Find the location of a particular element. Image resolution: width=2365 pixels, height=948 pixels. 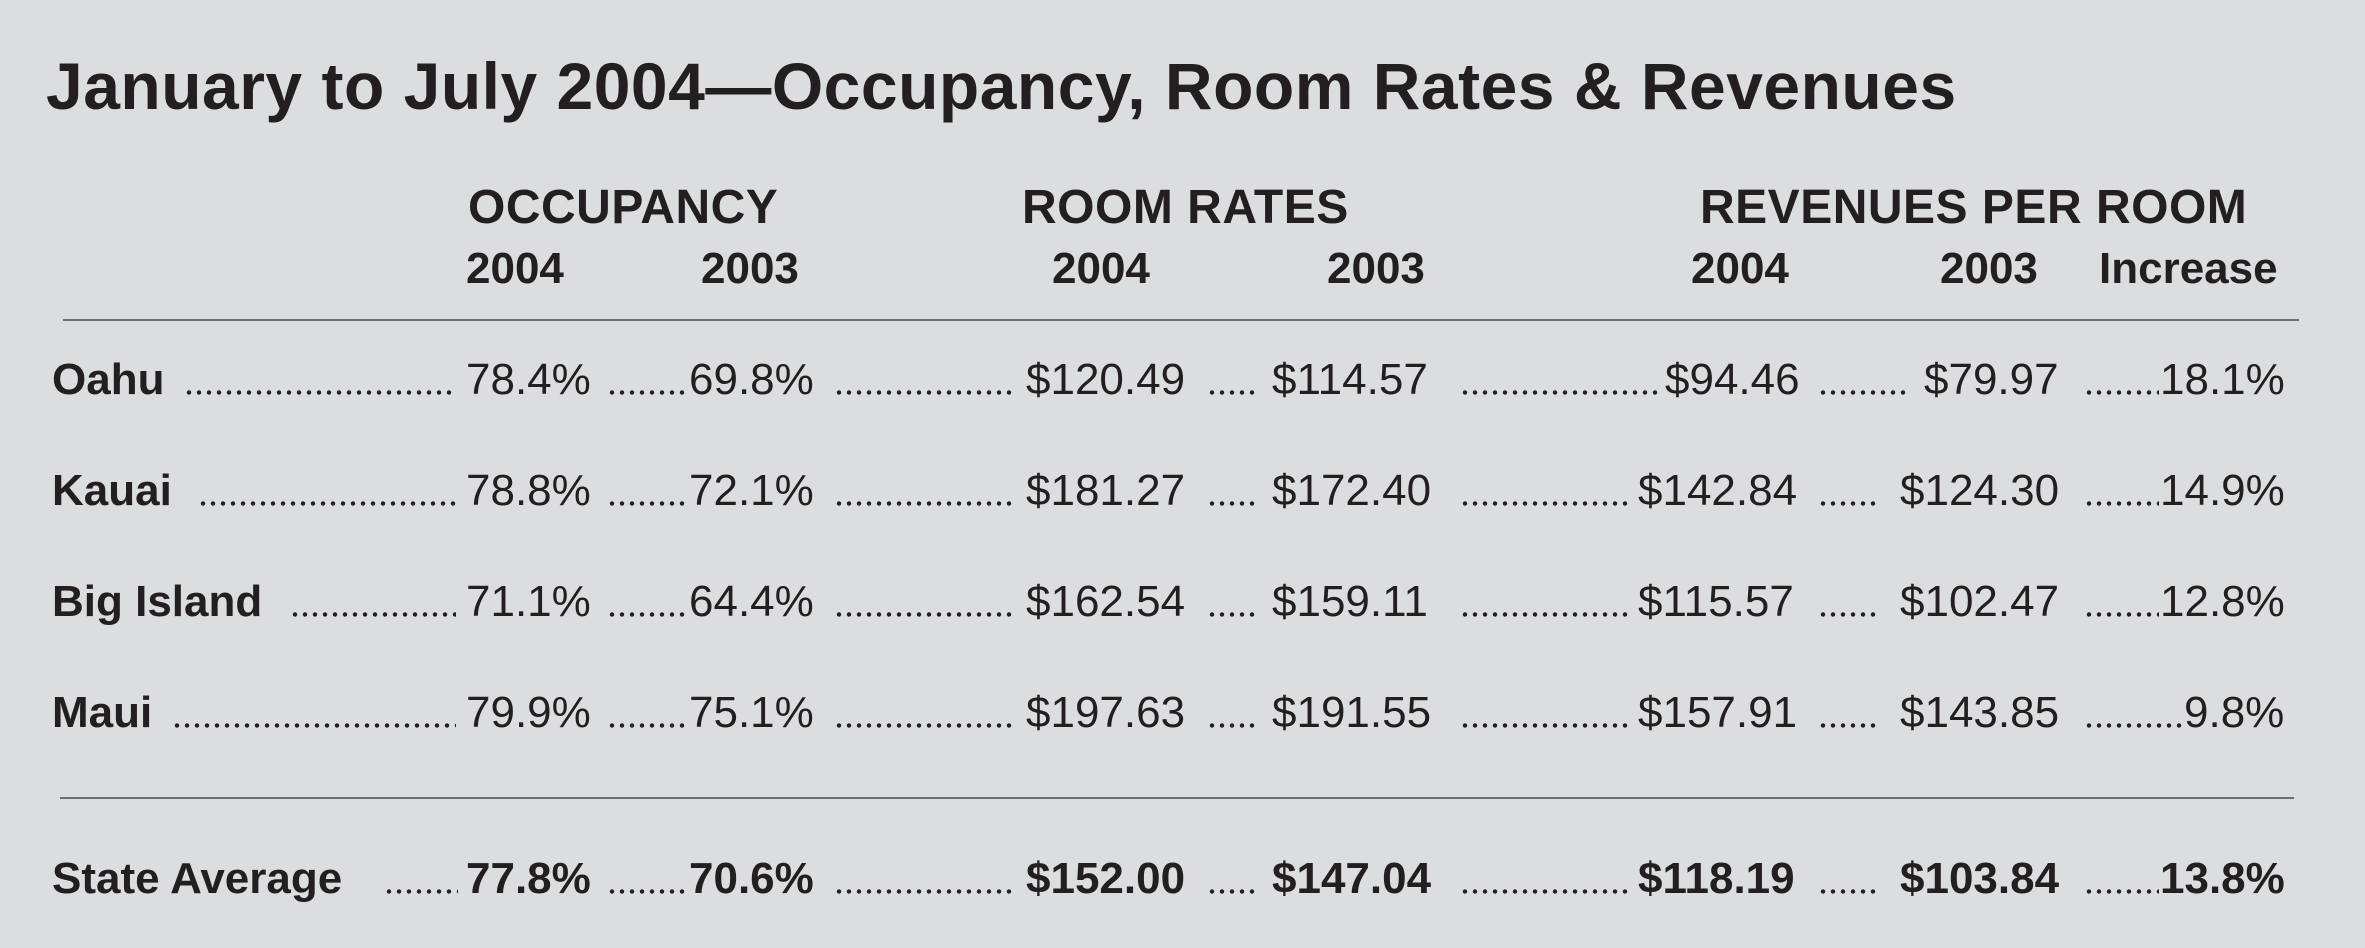

cell-room-rate-2004: $181.27 is located at coordinates (1106, 490).